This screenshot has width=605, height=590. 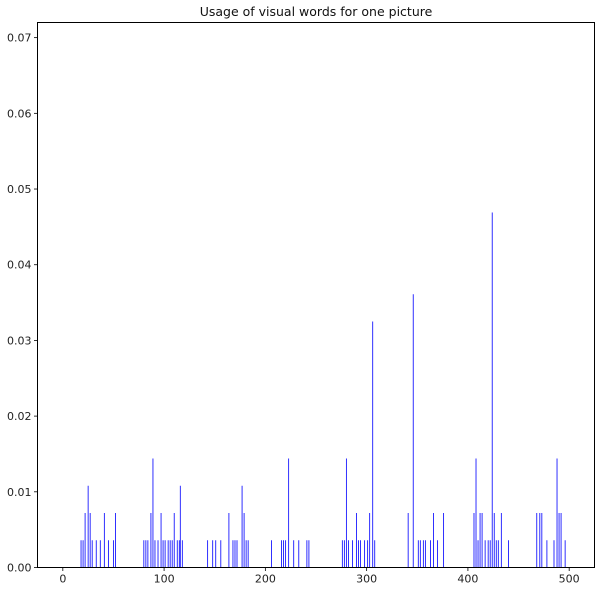 I want to click on y-axis-ticks: 0.00 0.01 0.02 0.03 0.04 0.05 0.06 0.07, so click(x=22, y=303).